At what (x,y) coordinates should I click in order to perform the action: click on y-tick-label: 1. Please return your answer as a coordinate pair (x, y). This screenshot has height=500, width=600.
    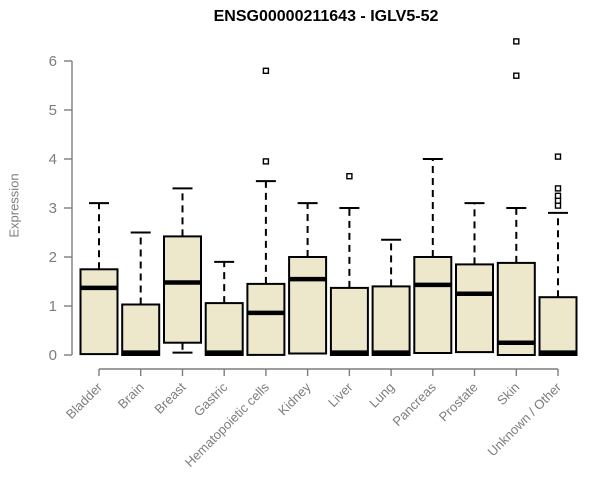
    Looking at the image, I should click on (53, 306).